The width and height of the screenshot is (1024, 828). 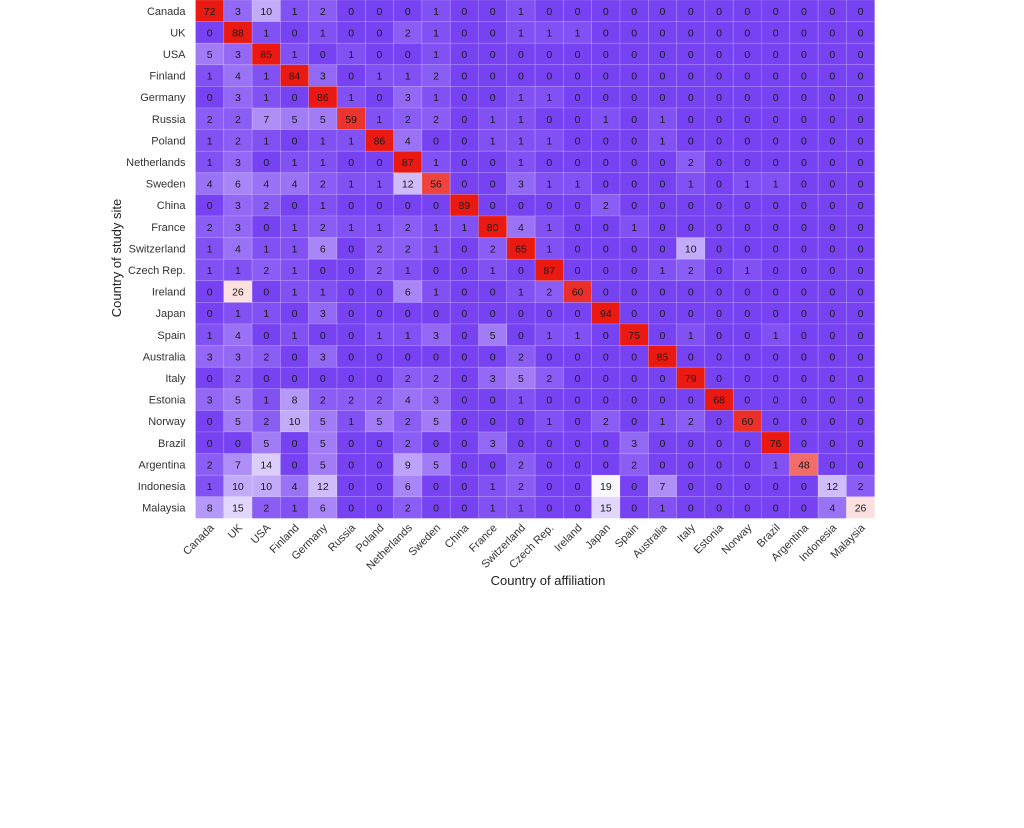 What do you see at coordinates (832, 509) in the screenshot?
I see `cell-value-label: 4` at bounding box center [832, 509].